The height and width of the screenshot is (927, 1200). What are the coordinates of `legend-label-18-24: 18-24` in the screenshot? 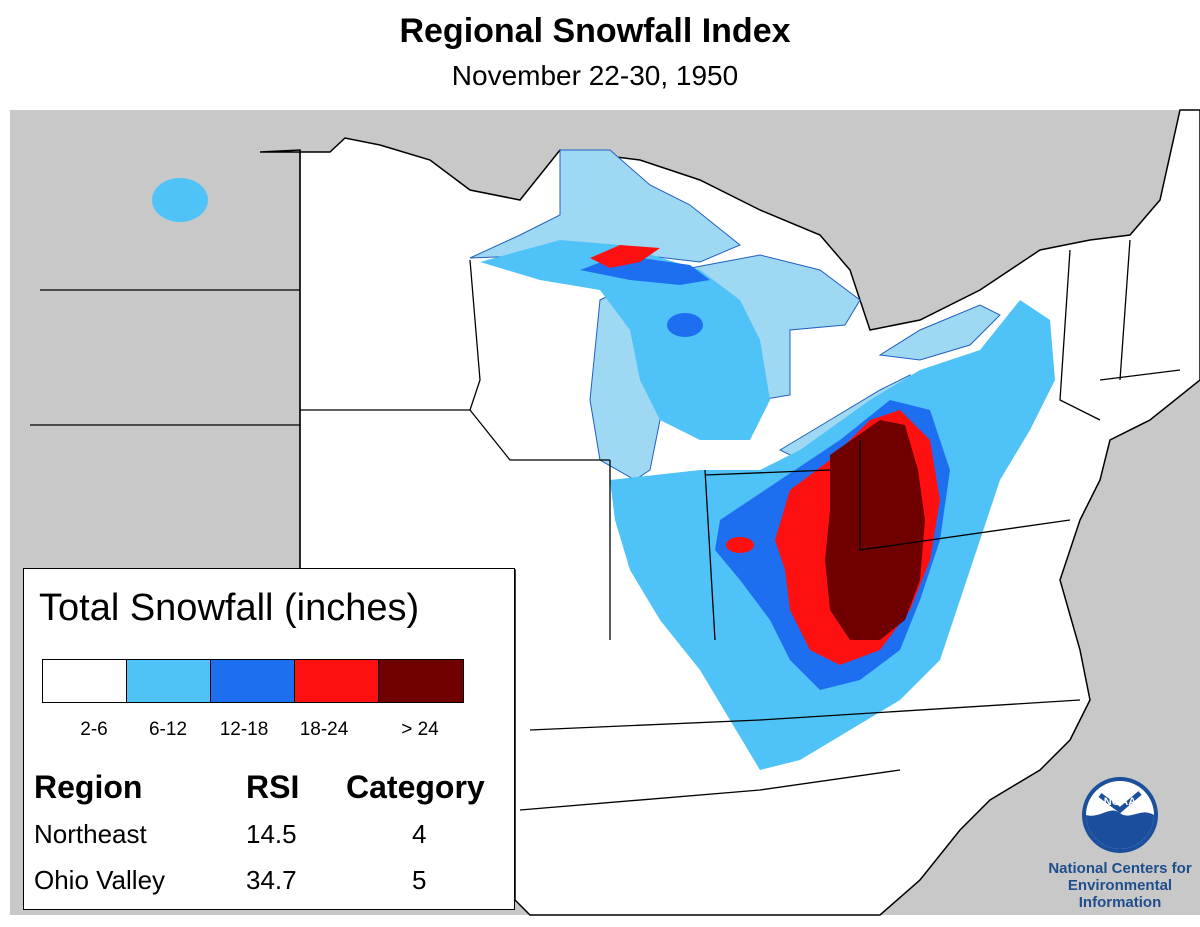 It's located at (324, 729).